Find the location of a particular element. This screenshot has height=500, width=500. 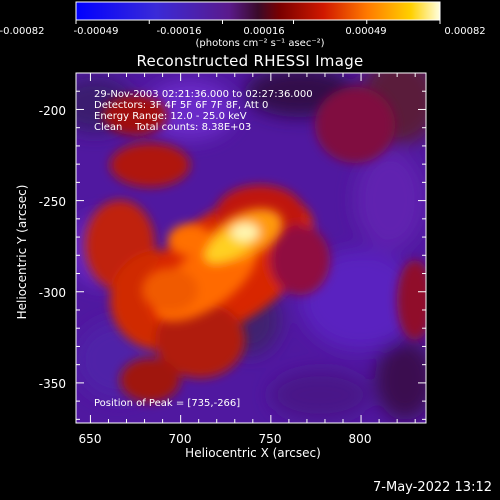

colorbar-units-label: (photons cm⁻² s⁻¹ asec⁻²) is located at coordinates (260, 43).